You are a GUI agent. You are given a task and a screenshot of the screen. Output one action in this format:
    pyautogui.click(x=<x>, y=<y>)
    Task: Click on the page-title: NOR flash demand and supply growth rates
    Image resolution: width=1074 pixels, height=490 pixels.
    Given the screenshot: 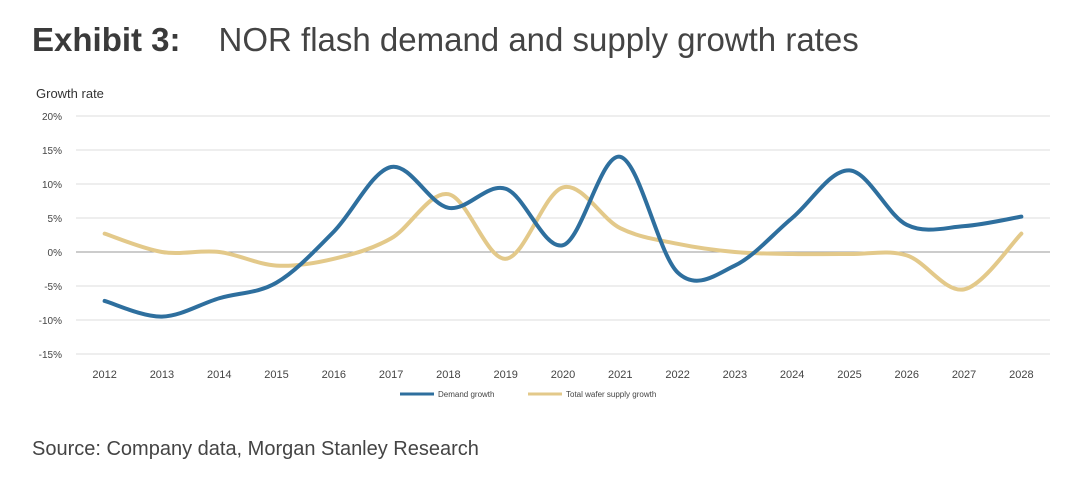 What is the action you would take?
    pyautogui.click(x=538, y=39)
    